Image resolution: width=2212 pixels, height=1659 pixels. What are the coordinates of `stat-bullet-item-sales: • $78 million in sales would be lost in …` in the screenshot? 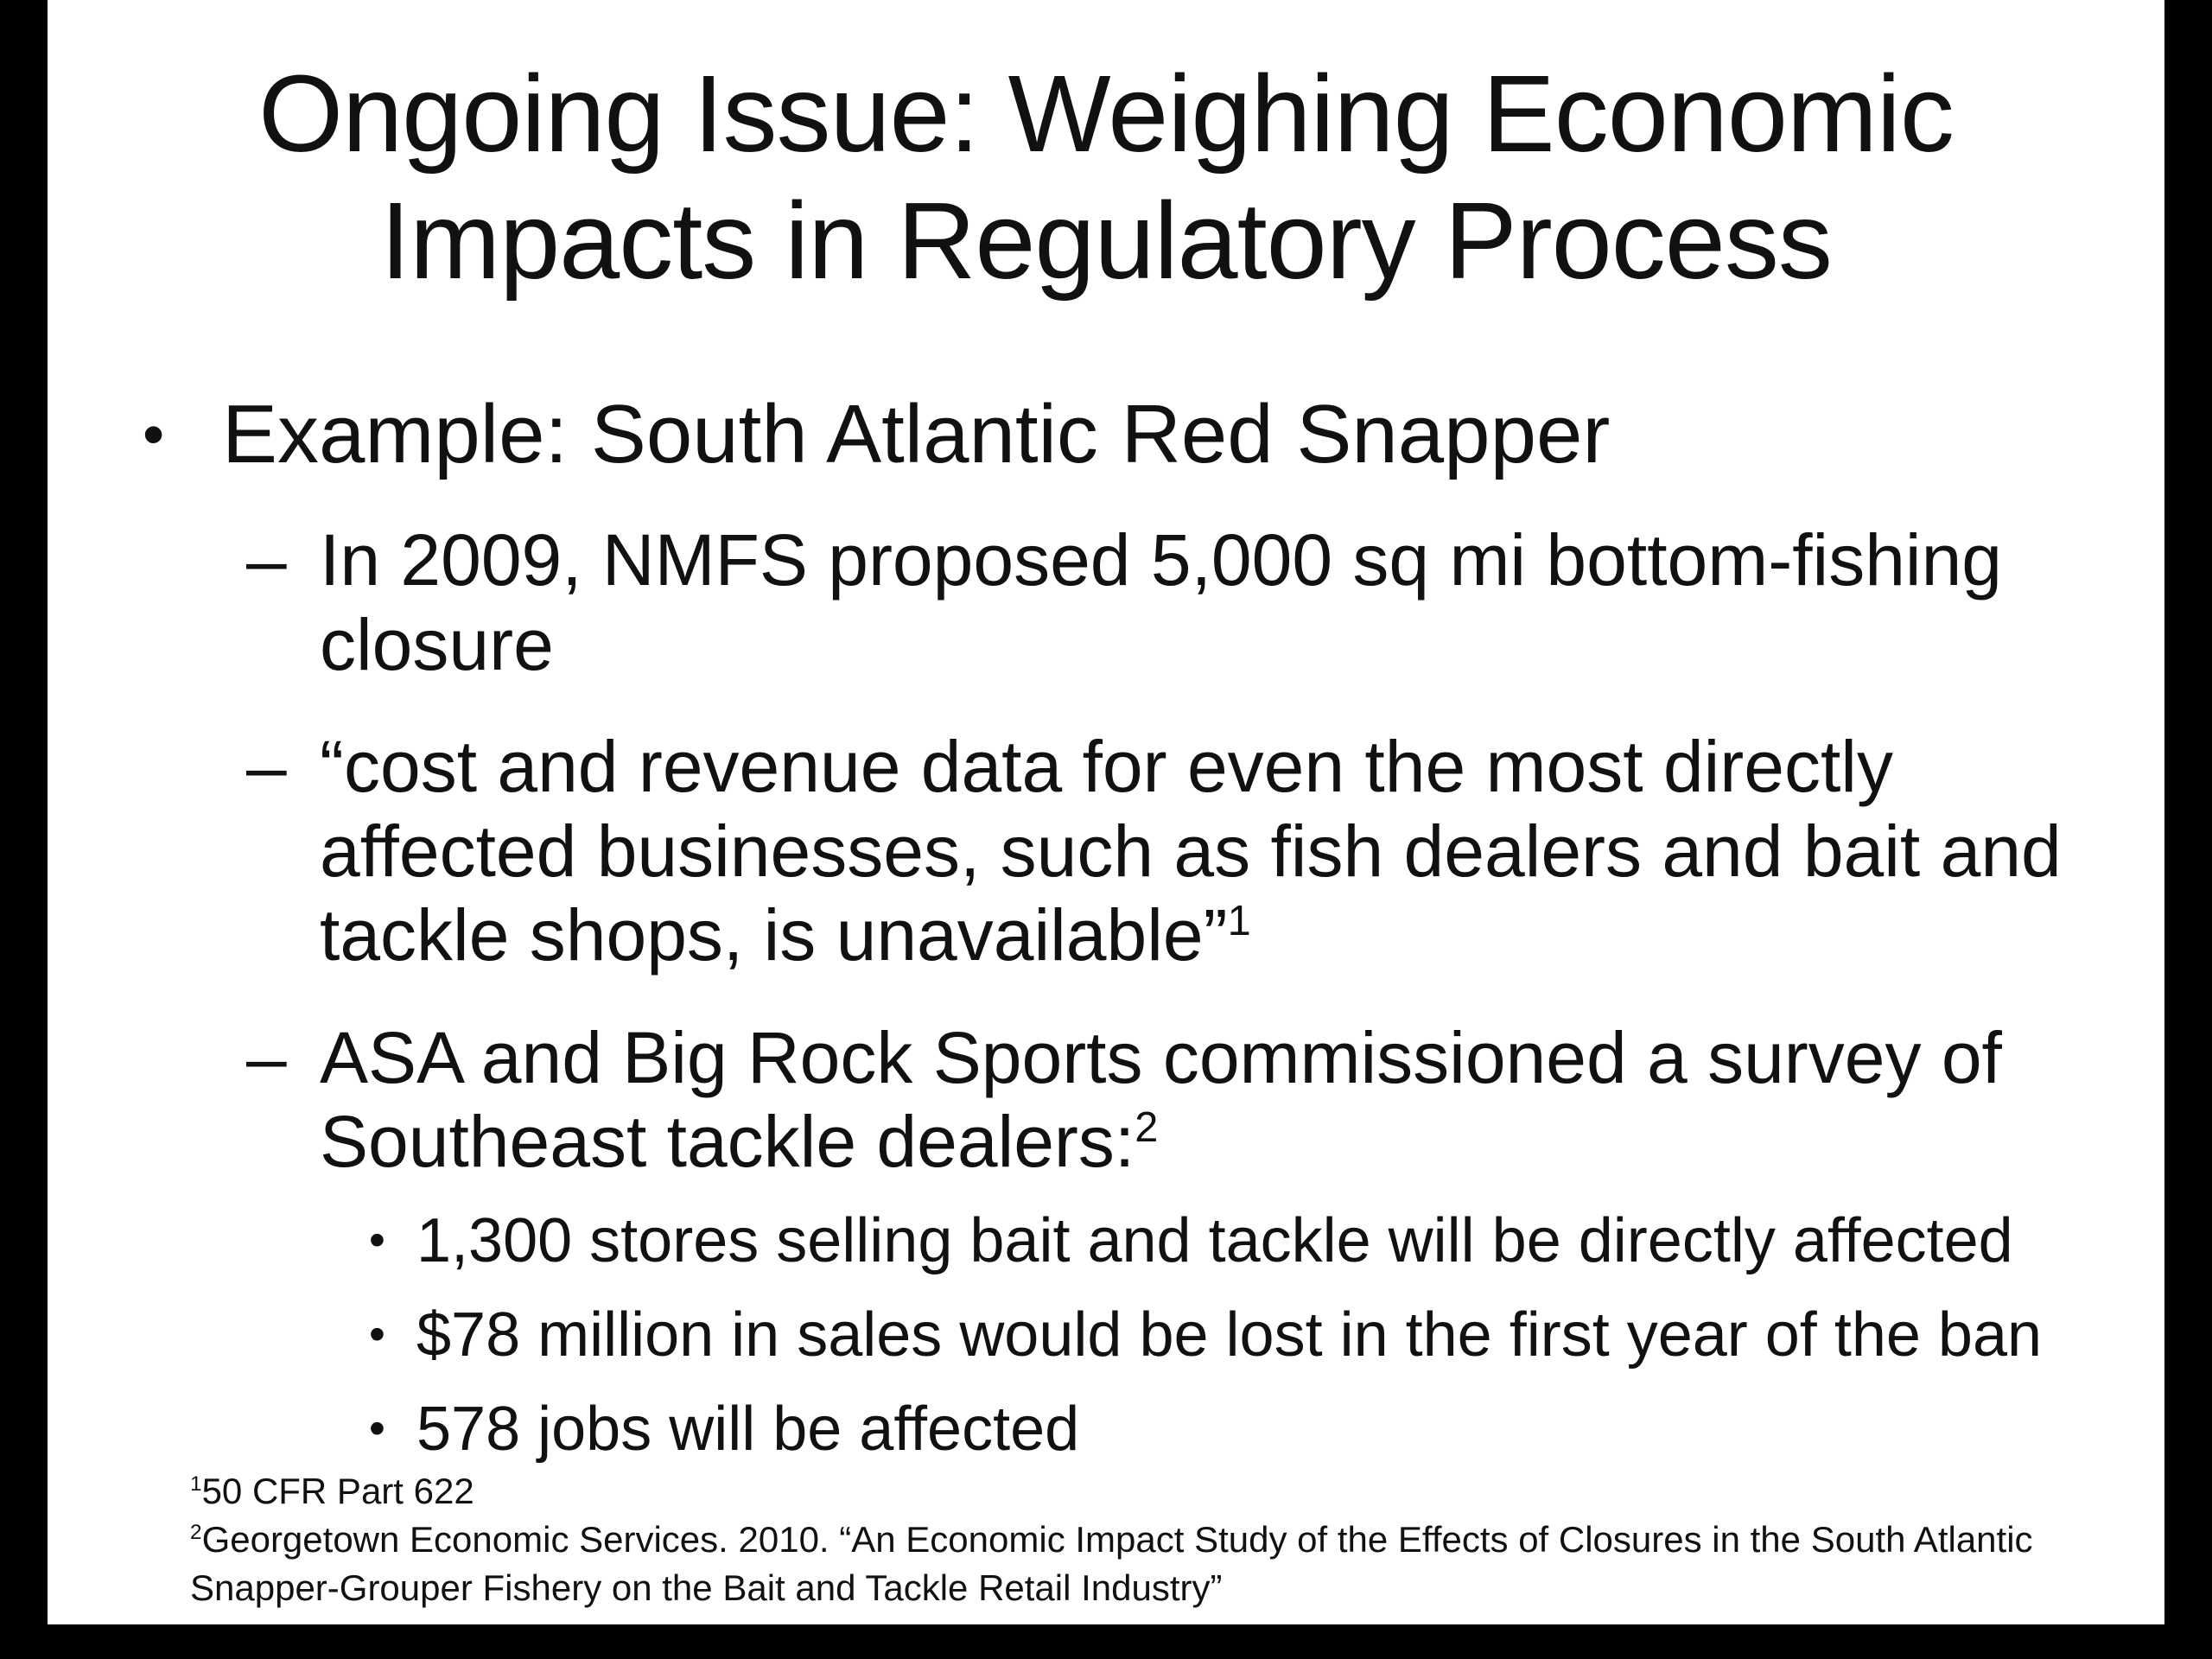 It's located at (1106, 1335).